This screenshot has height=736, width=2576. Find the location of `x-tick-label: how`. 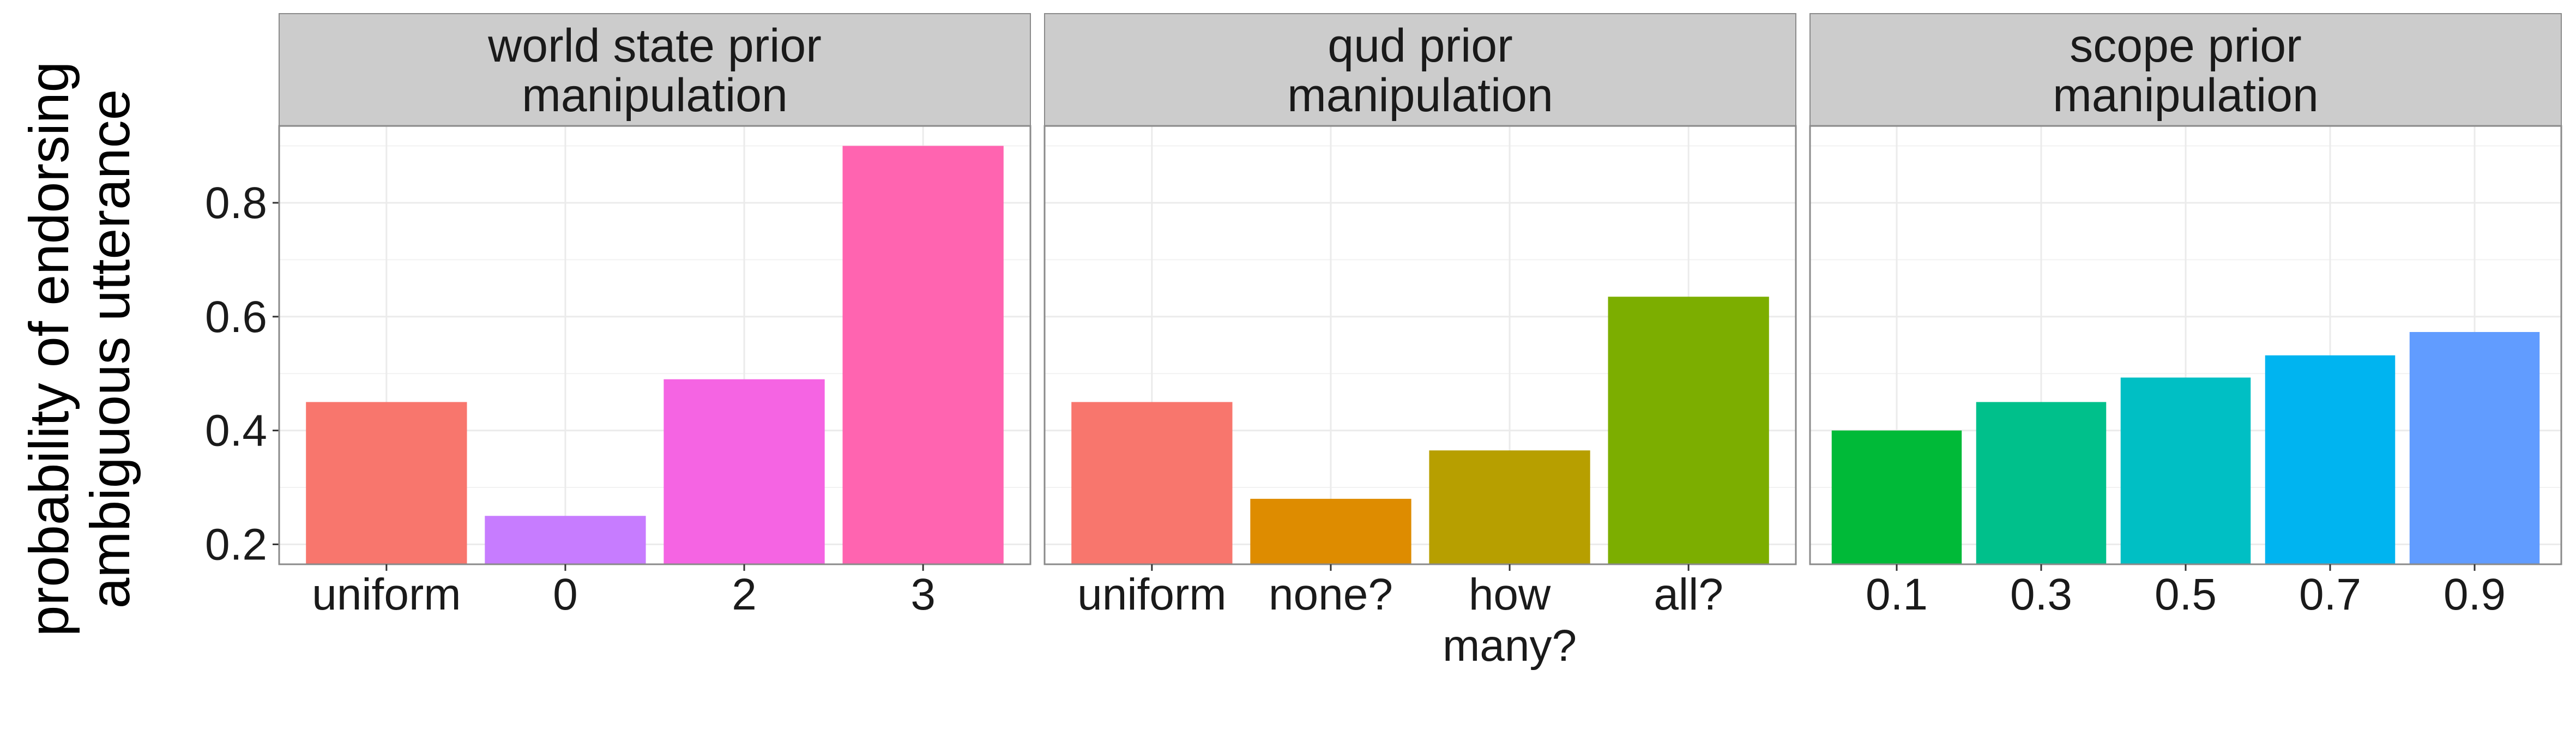

x-tick-label: how is located at coordinates (1510, 594).